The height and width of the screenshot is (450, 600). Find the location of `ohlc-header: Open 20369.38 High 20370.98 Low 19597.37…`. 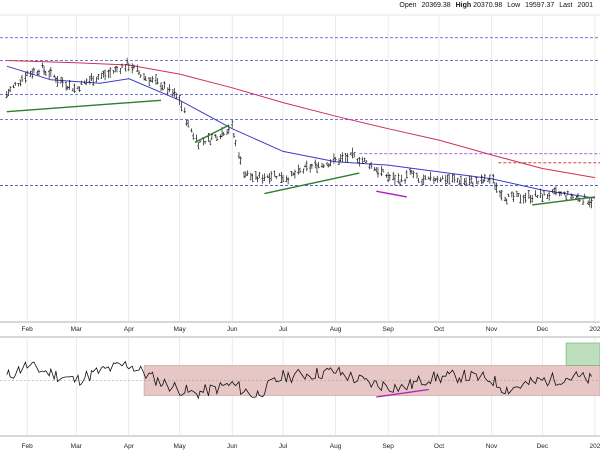

ohlc-header: Open 20369.38 High 20370.98 Low 19597.37… is located at coordinates (497, 5).